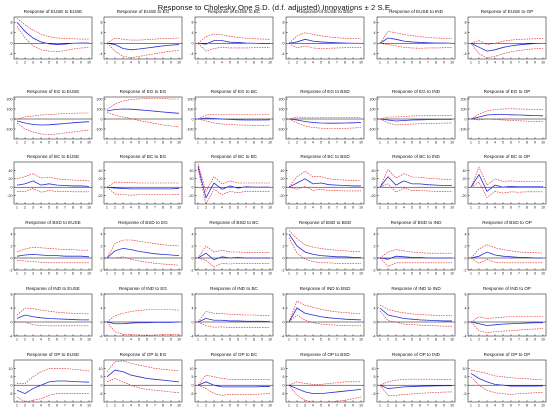 The height and width of the screenshot is (410, 550). I want to click on panel-title: Response of IND to OP, so click(507, 288).